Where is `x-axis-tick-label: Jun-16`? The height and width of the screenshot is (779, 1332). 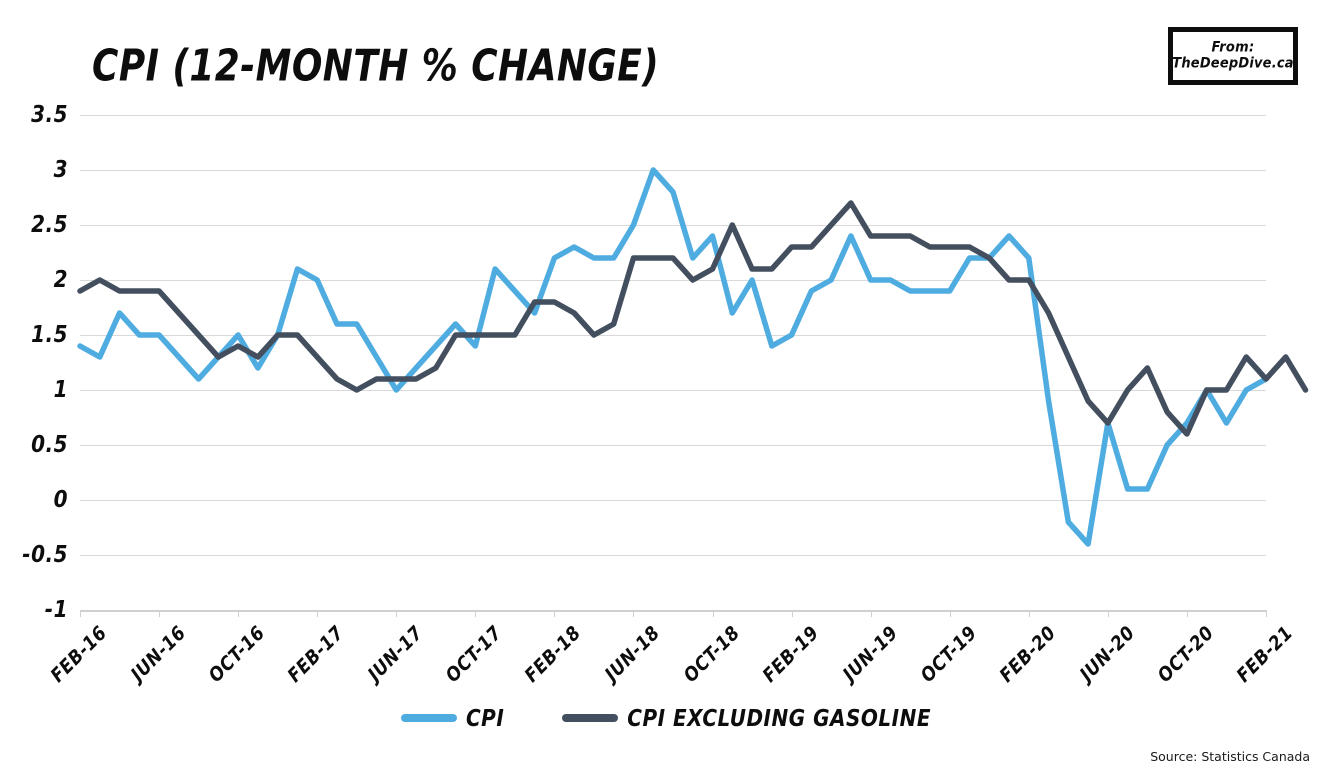 x-axis-tick-label: Jun-16 is located at coordinates (158, 654).